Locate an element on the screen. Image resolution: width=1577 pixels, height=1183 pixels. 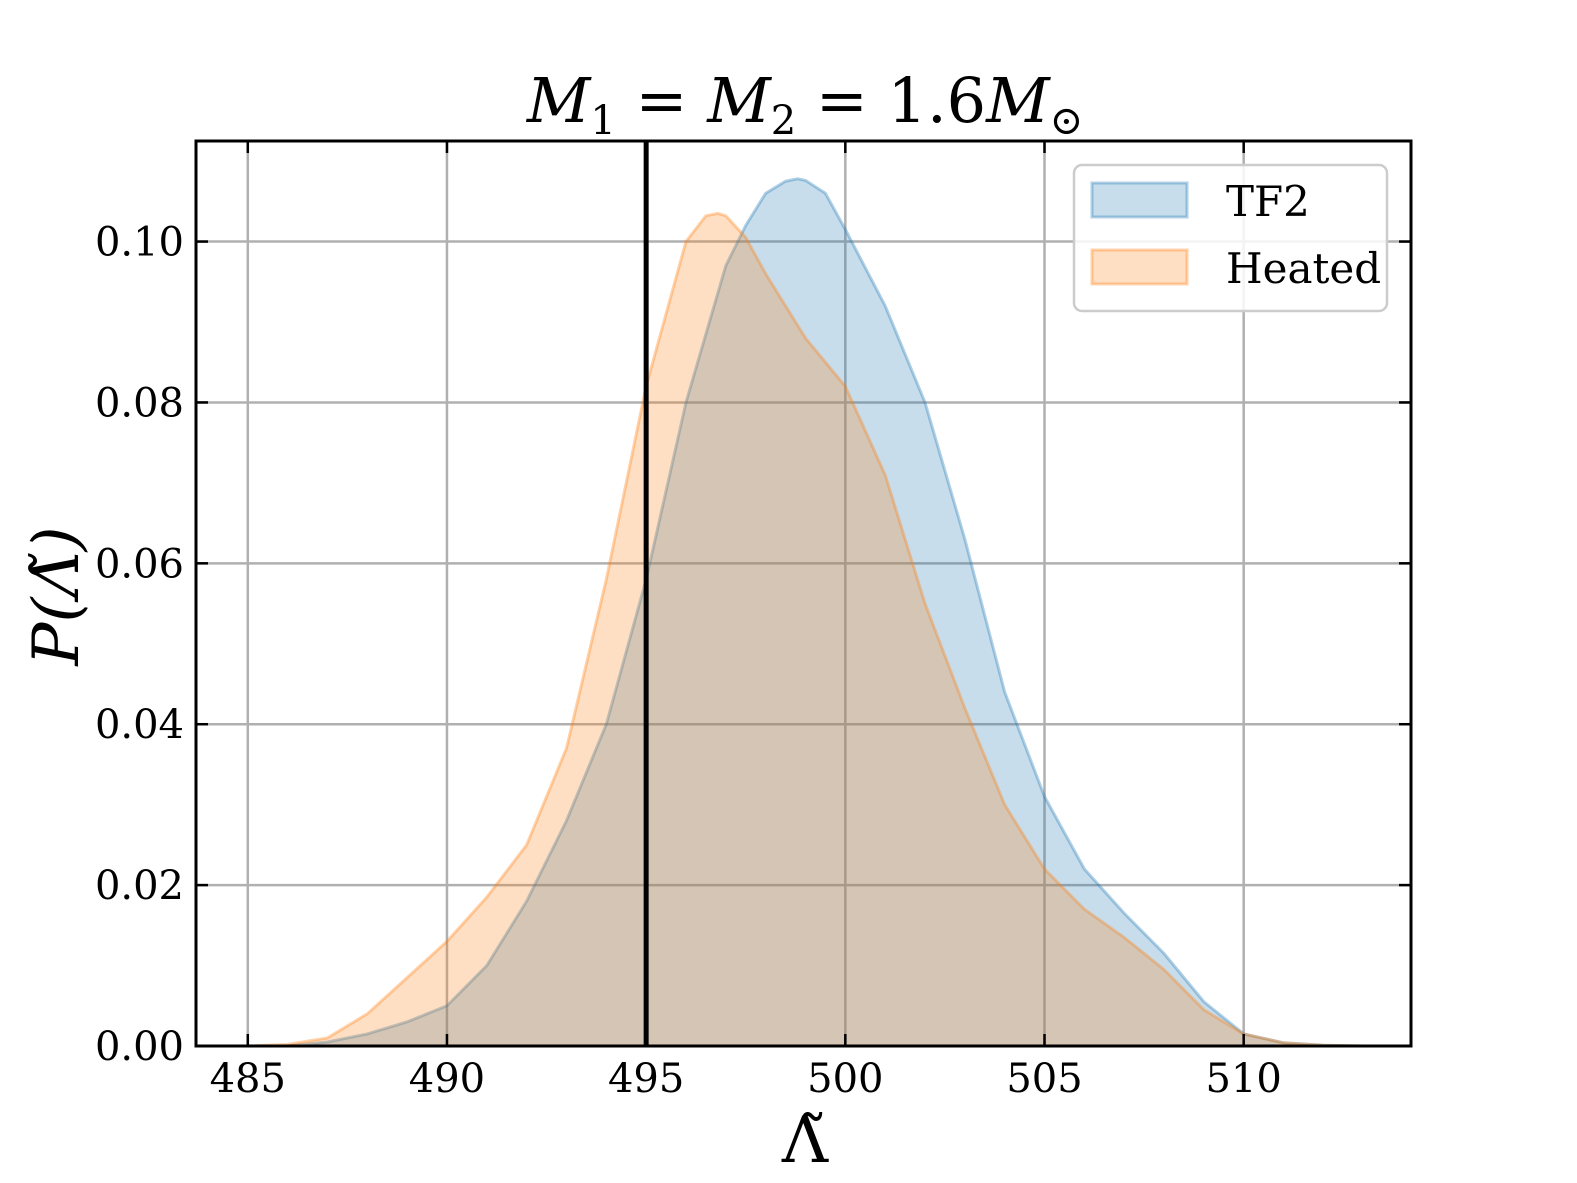
y-tick-label: 0.06 is located at coordinates (139, 564).